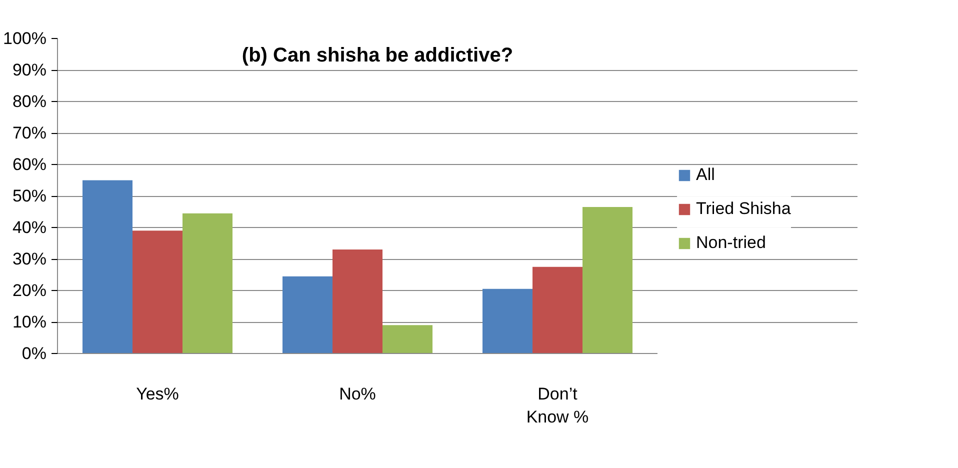 This screenshot has width=958, height=468. Describe the element at coordinates (29, 322) in the screenshot. I see `y-tick-label: 10%` at that location.